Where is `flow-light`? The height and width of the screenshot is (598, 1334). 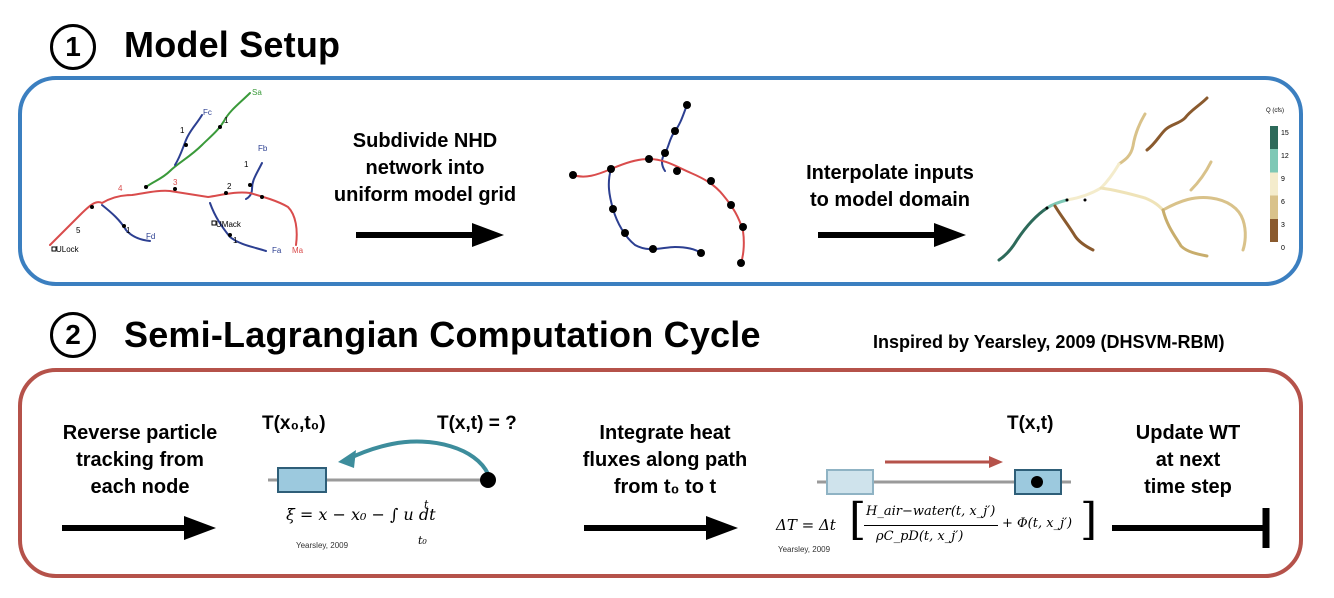
flow-light is located at coordinates (1093, 182).